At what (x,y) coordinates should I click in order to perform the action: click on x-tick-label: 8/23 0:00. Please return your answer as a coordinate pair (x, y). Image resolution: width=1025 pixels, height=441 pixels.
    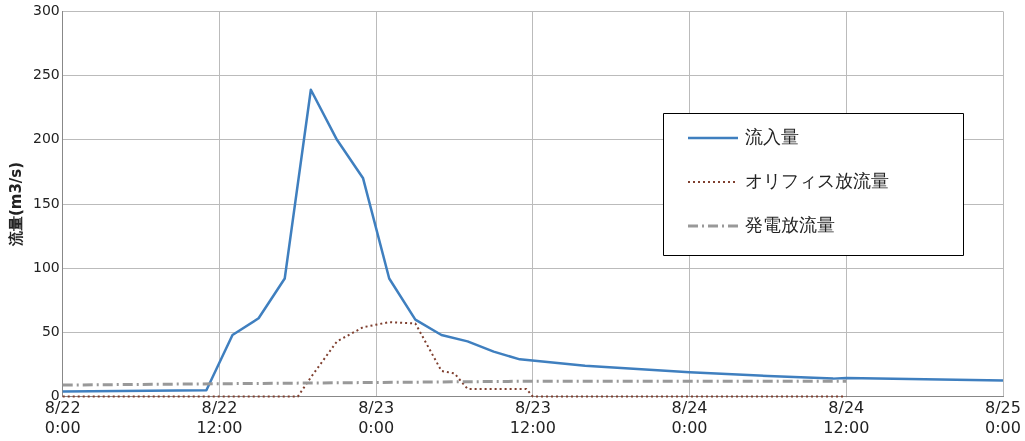
    Looking at the image, I should click on (376, 417).